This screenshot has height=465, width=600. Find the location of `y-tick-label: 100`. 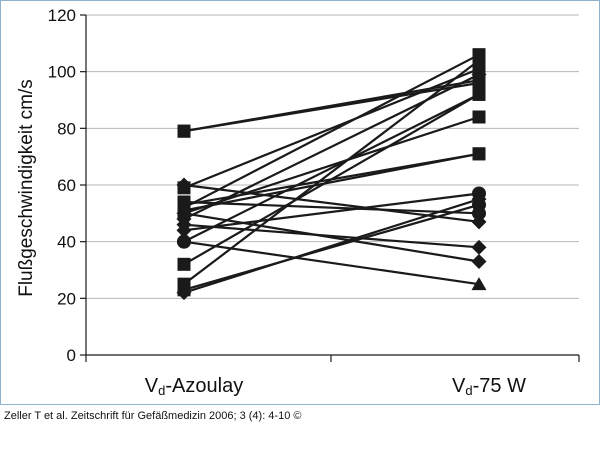

y-tick-label: 100 is located at coordinates (62, 72).